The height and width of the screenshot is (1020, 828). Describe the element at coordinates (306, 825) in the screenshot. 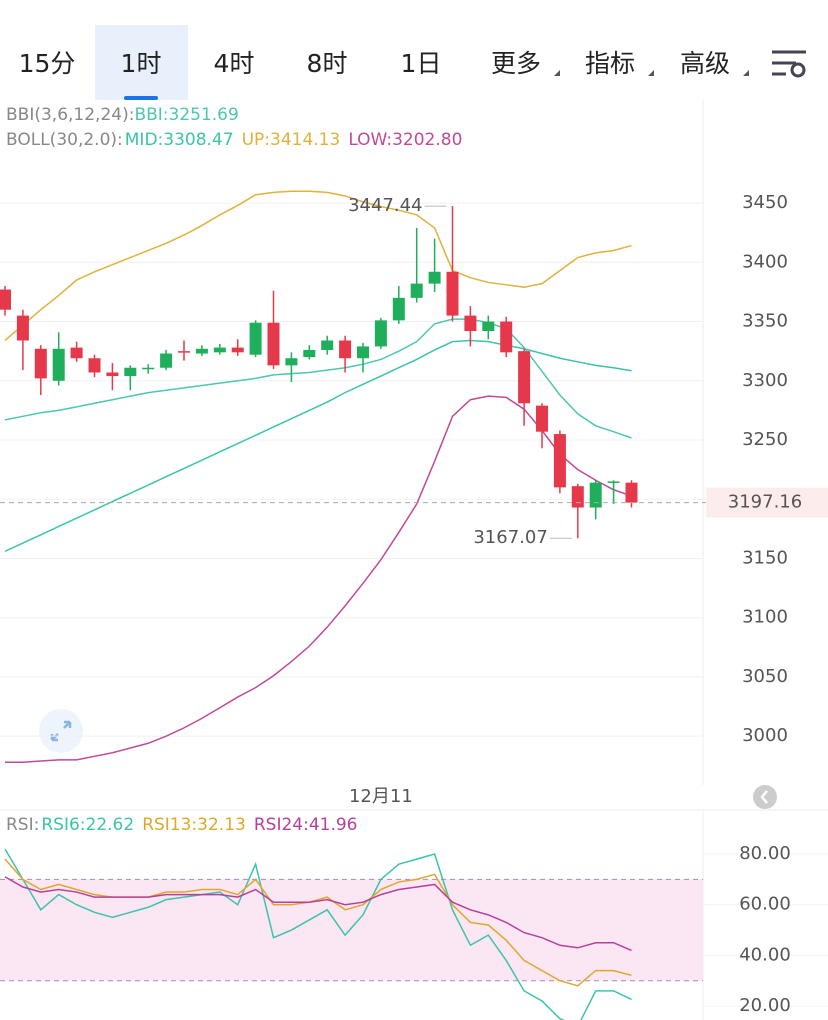

I see `legend-entry: RSI24:41.96` at that location.